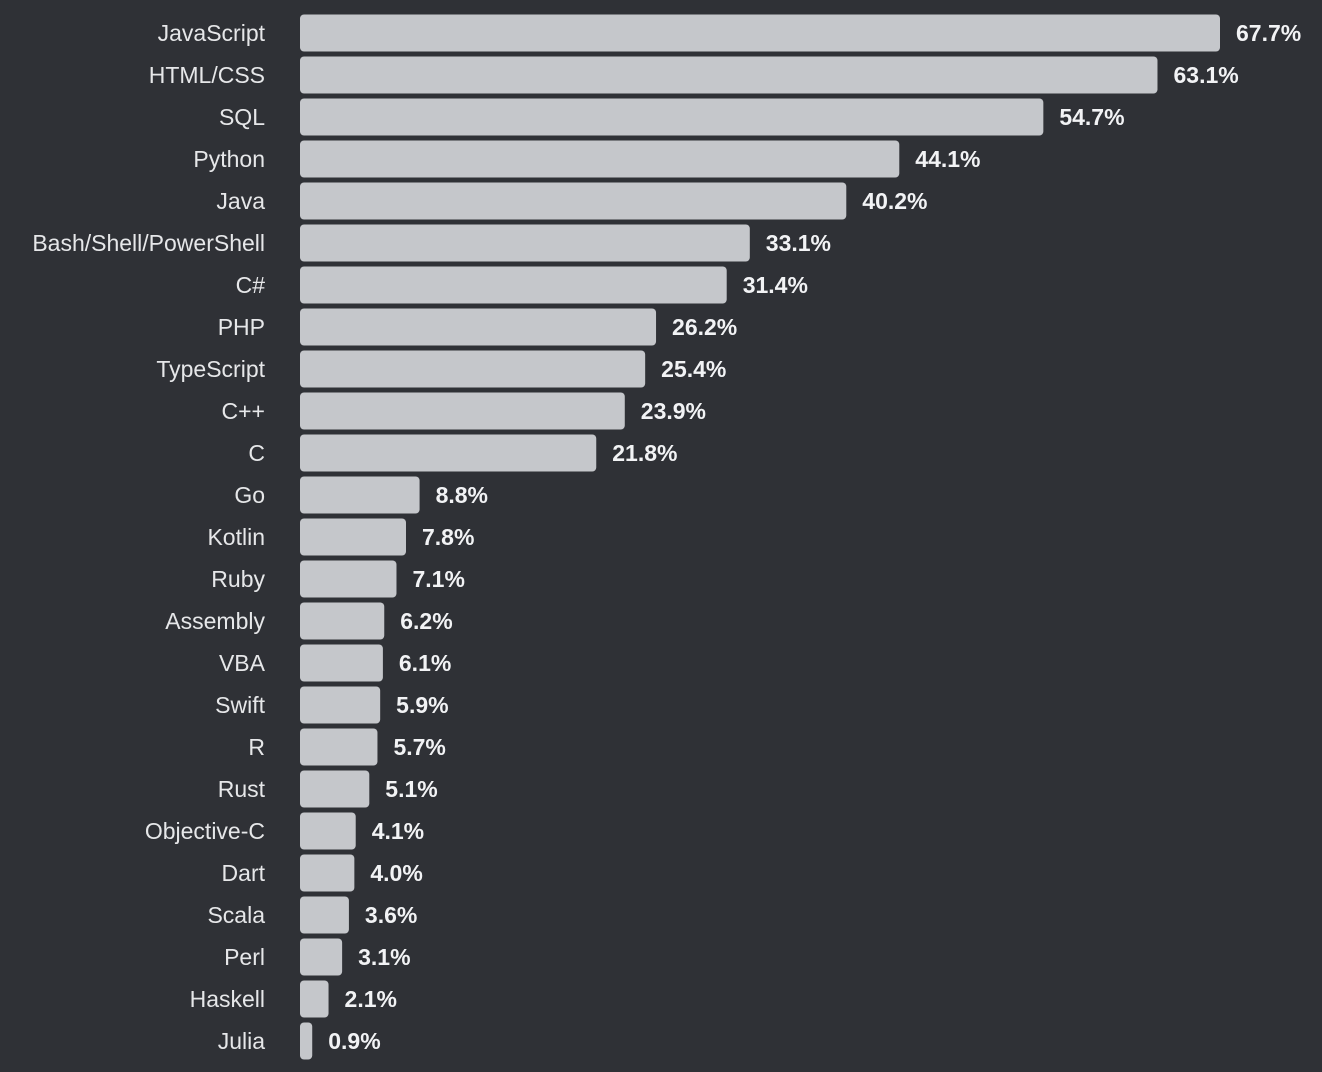 The image size is (1322, 1072). I want to click on bar-row: Python 44.1%, so click(587, 159).